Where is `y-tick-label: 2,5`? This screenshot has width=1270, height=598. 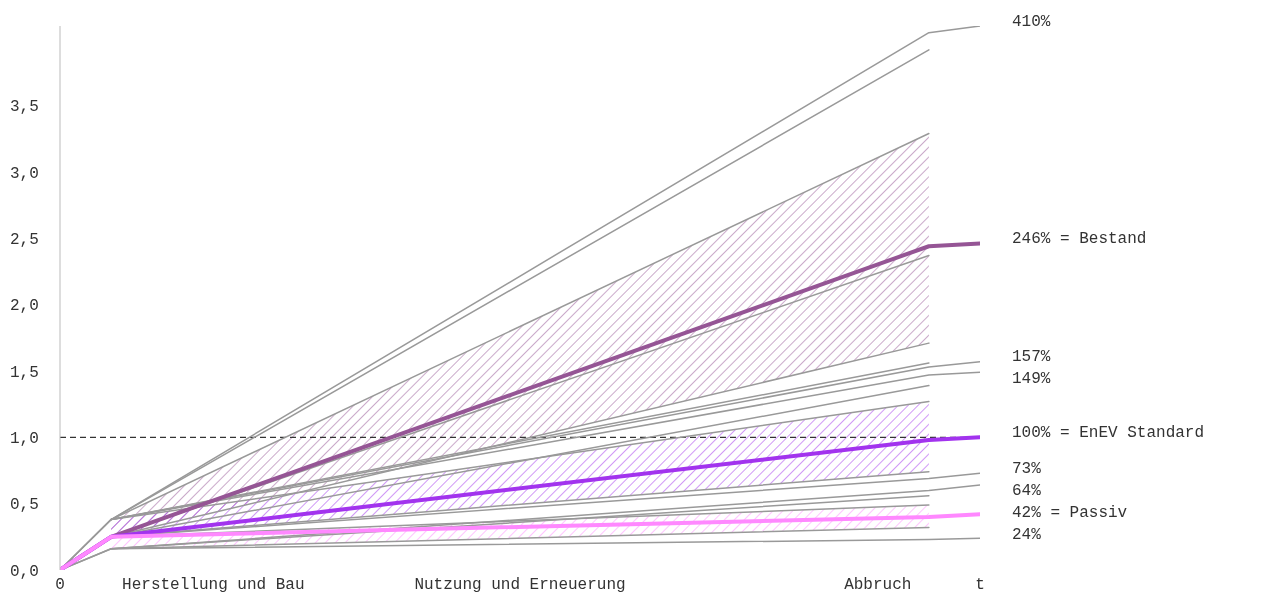
y-tick-label: 2,5 is located at coordinates (24, 239).